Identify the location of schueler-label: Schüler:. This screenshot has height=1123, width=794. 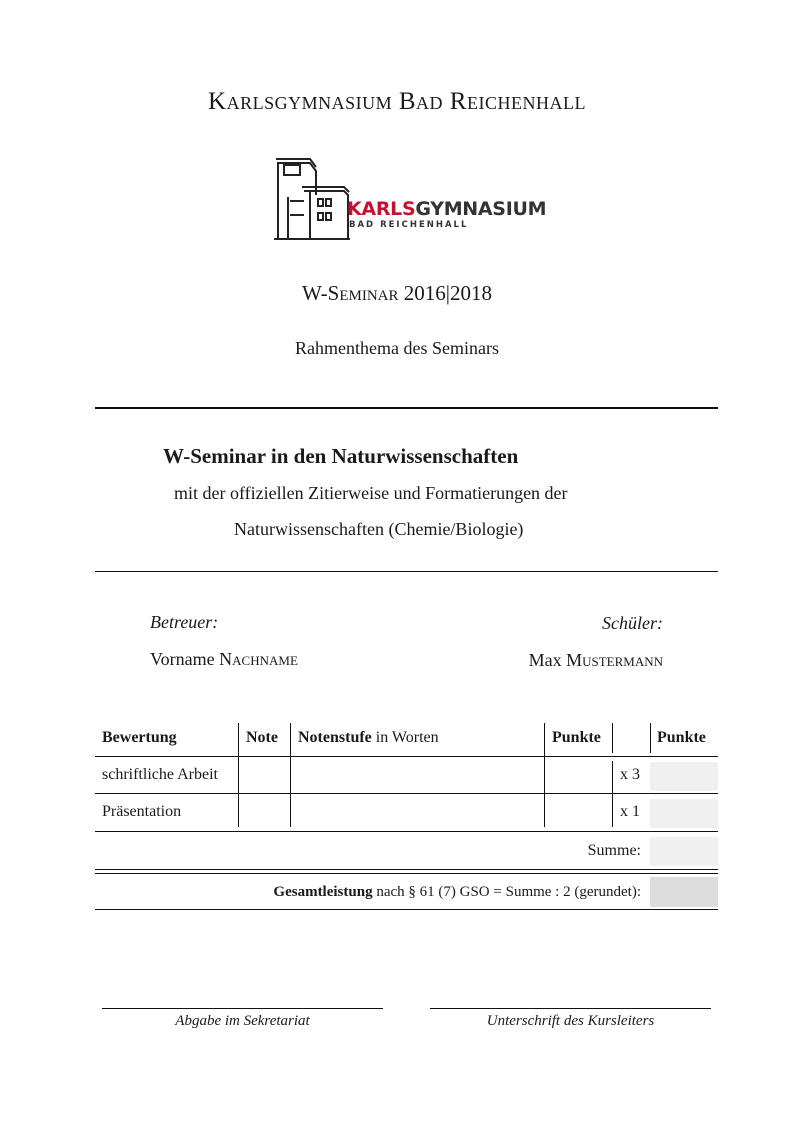
(632, 623).